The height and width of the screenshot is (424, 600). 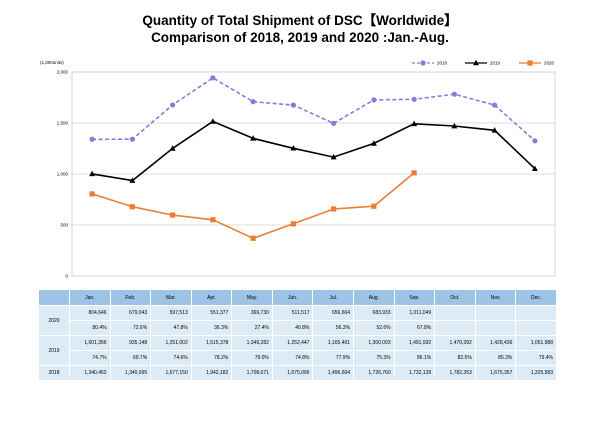 What do you see at coordinates (211, 313) in the screenshot?
I see `table-cell: 551,377` at bounding box center [211, 313].